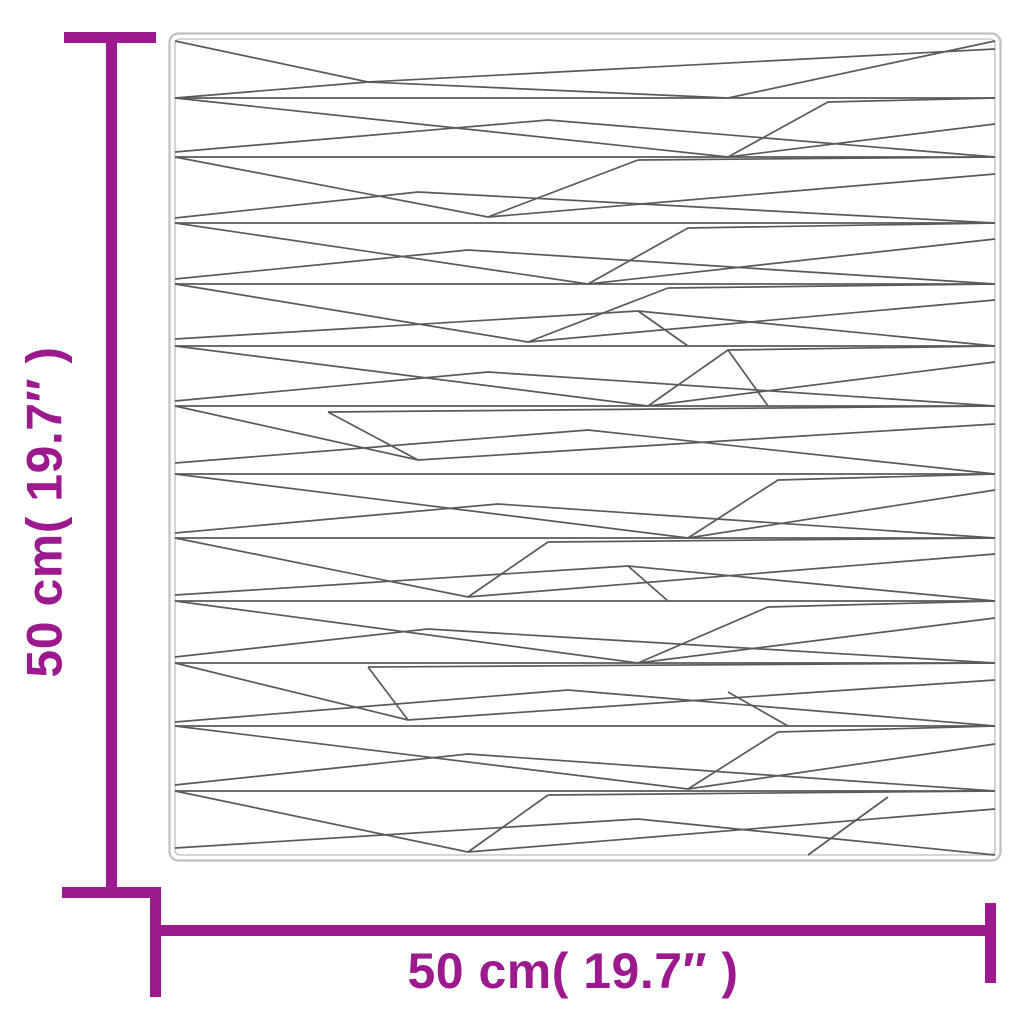 This screenshot has width=1024, height=1024. Describe the element at coordinates (573, 971) in the screenshot. I see `width-dimension-label: 50 cm( 19.7″ )` at that location.